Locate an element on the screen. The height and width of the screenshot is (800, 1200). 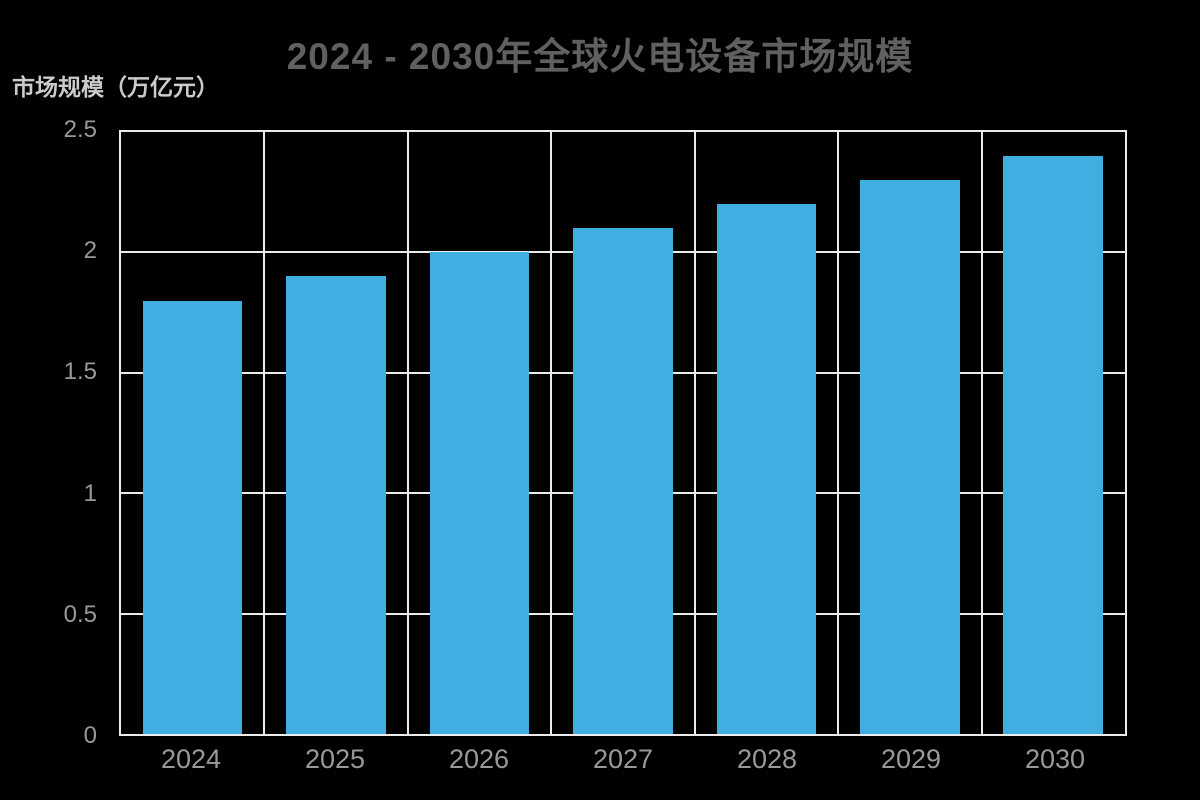
chart-title: 2024 - 2030年全球火电设备市场规模 is located at coordinates (600, 56).